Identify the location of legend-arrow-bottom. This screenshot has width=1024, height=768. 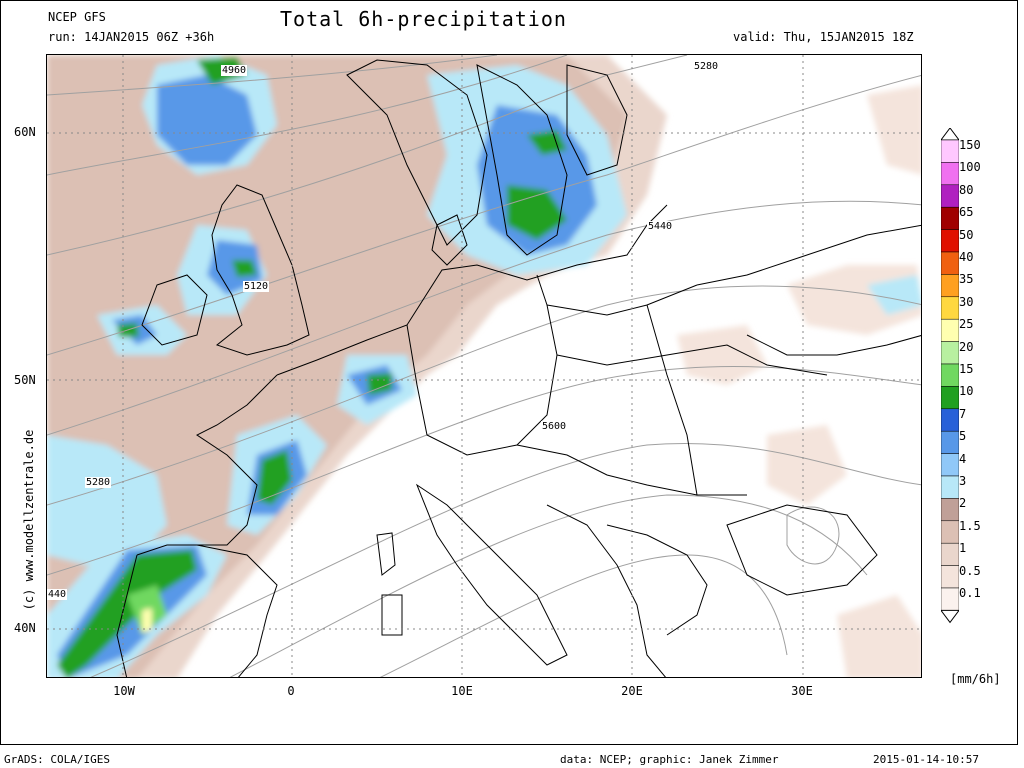
(950, 616).